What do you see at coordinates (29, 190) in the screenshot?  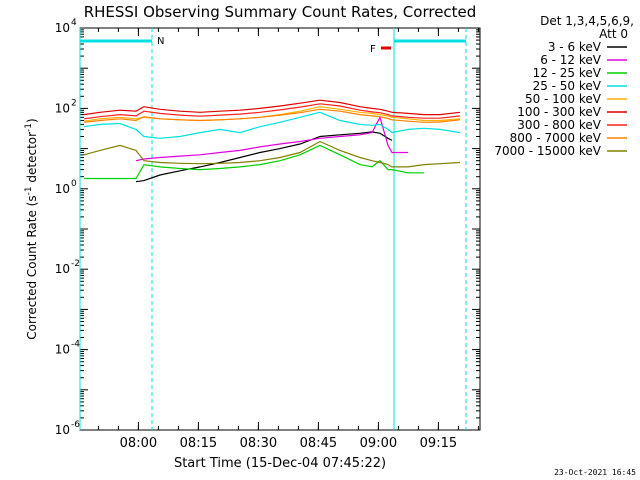 I see `y-axis-label-sup1: -1` at bounding box center [29, 190].